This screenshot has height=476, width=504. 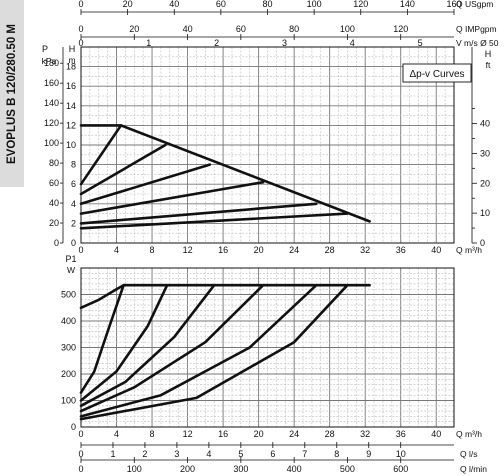 I want to click on kpa-tick-label: 100, so click(x=51, y=143).